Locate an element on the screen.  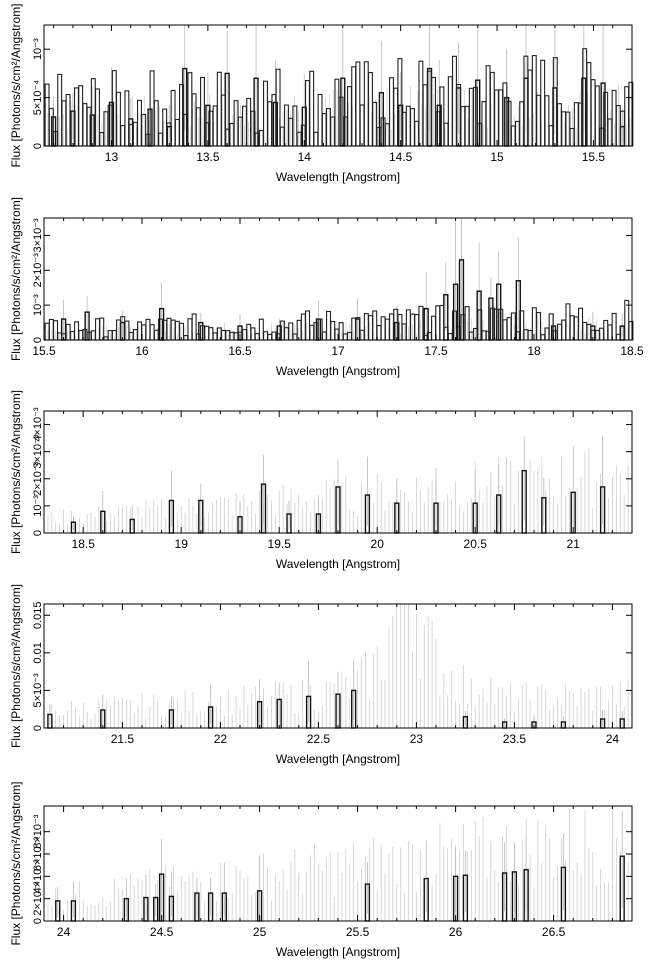
x-tick-label: 15 is located at coordinates (497, 157).